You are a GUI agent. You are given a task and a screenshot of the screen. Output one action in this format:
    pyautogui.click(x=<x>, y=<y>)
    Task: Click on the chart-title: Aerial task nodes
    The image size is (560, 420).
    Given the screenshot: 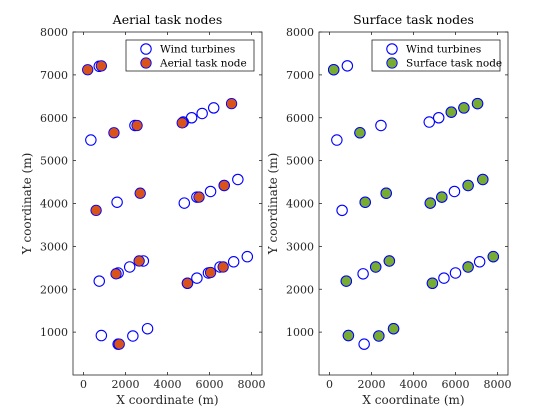 What is the action you would take?
    pyautogui.click(x=167, y=19)
    